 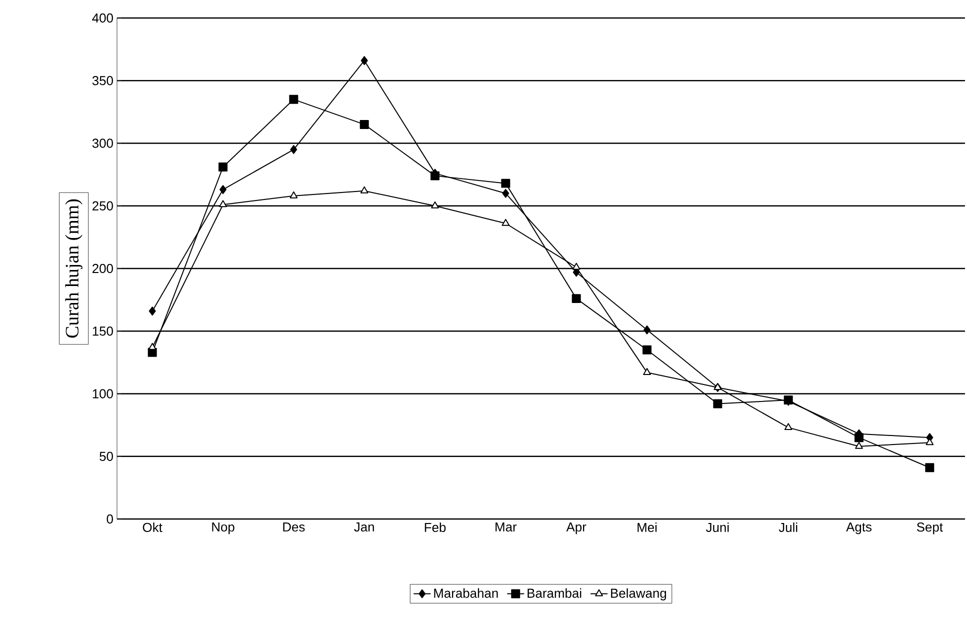 What do you see at coordinates (717, 527) in the screenshot?
I see `x-tick-label: Juni` at bounding box center [717, 527].